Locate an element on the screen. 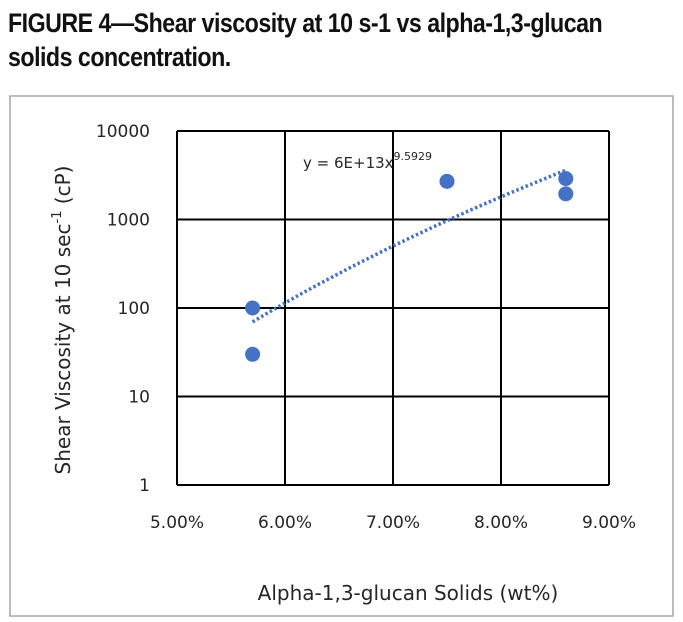  x-tick-labels: 5.00% 6.00% 7.00% 8.00% 9.00% is located at coordinates (393, 523).